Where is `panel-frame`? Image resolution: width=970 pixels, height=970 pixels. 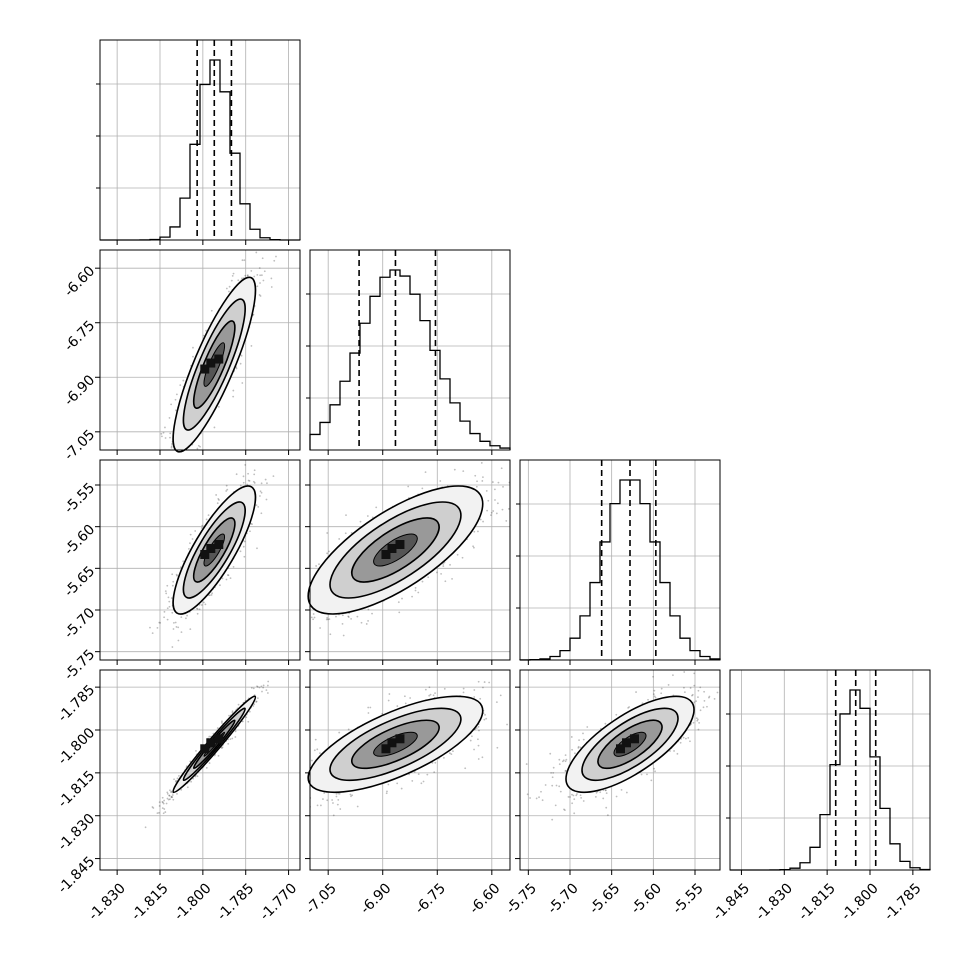
panel-frame is located at coordinates (620, 560).